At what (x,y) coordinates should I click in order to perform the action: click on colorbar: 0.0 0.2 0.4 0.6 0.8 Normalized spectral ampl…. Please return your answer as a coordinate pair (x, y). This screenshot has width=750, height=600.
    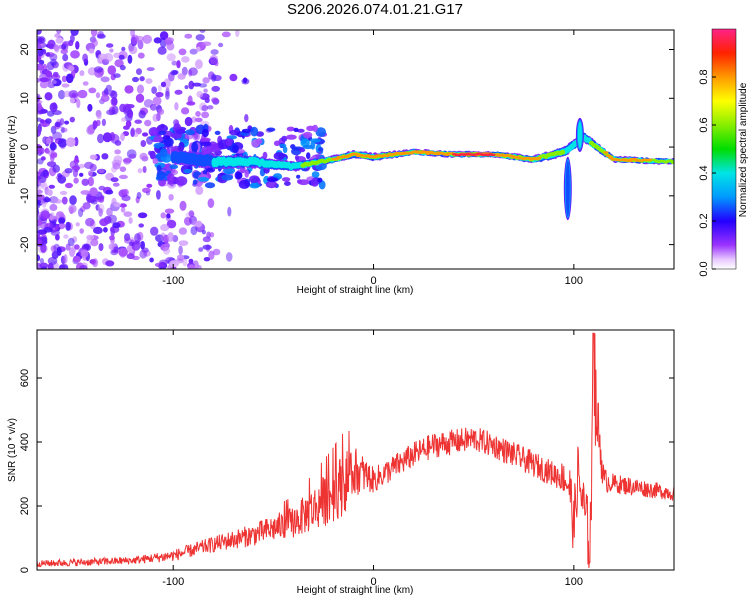
    Looking at the image, I should click on (723, 152).